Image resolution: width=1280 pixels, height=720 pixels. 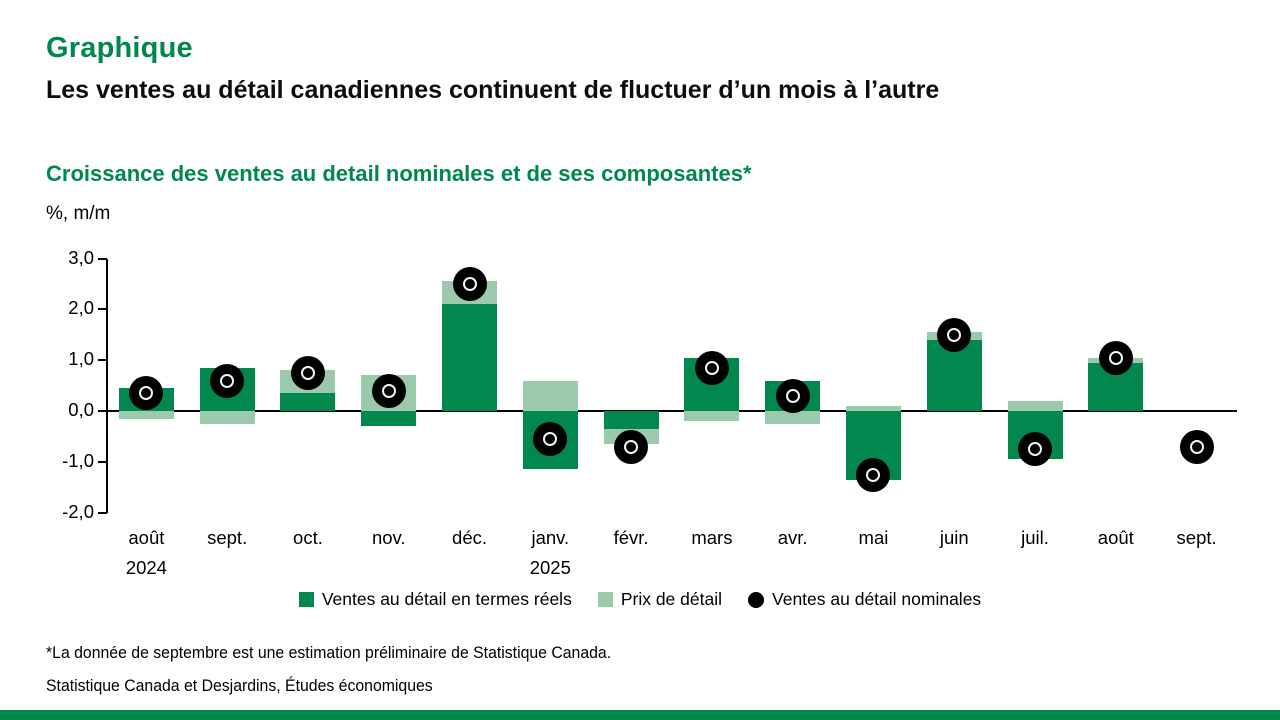 I want to click on y-tick-label: -1,0, so click(x=78, y=460).